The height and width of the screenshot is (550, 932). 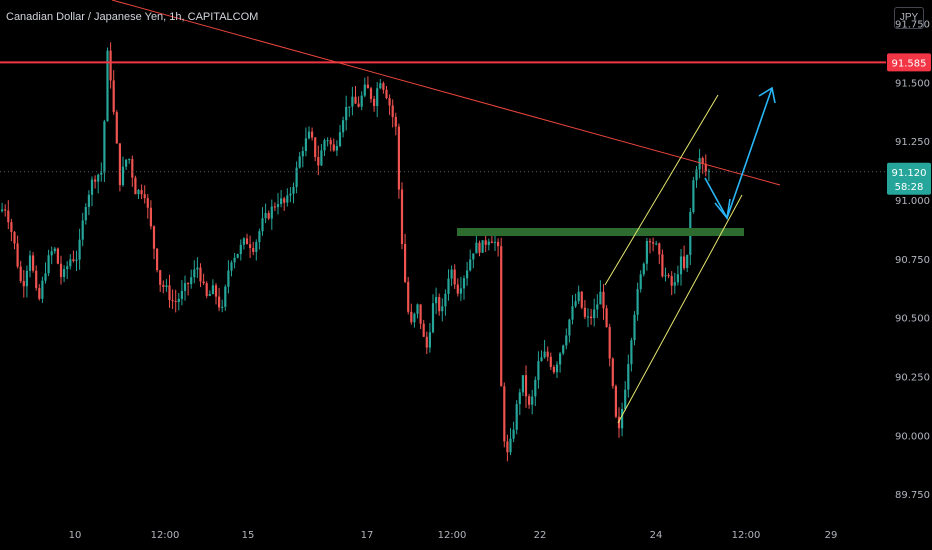 What do you see at coordinates (453, 535) in the screenshot?
I see `time-axis: 10 12:00 15 17 12:00 22 24 12:00 29` at bounding box center [453, 535].